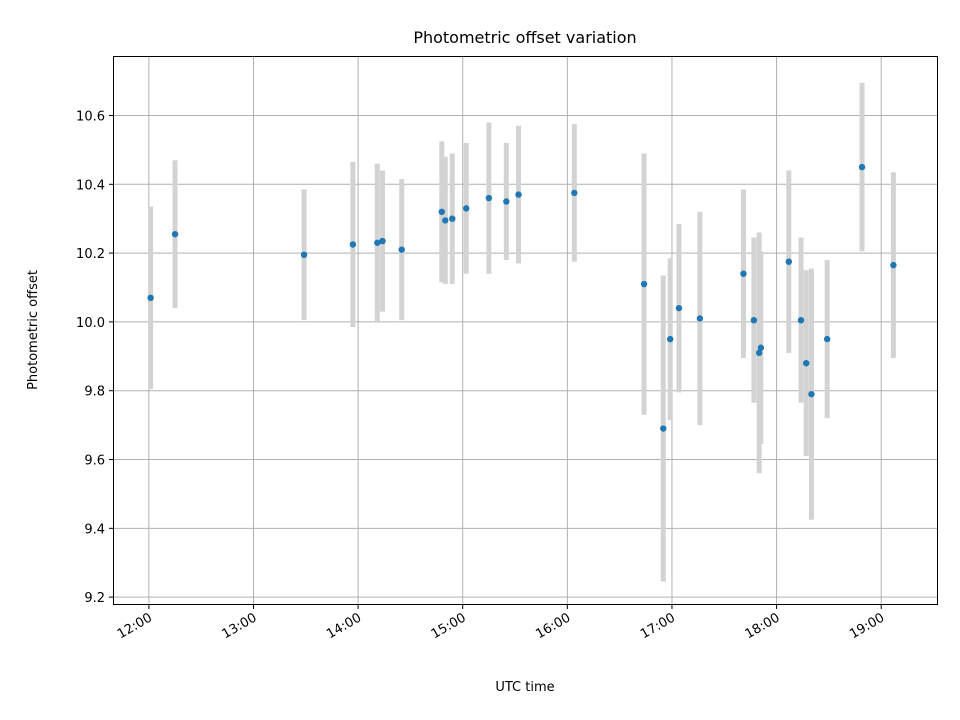 The width and height of the screenshot is (960, 720). Describe the element at coordinates (94, 598) in the screenshot. I see `y-tick-label: 9.2` at that location.